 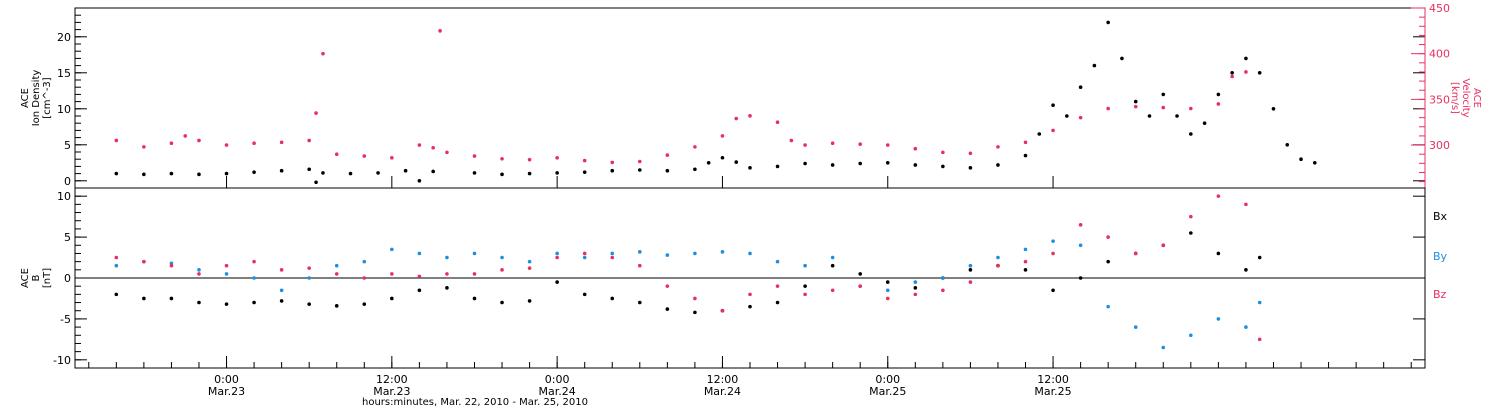 I want to click on legend-entry: Bz, so click(x=1440, y=294).